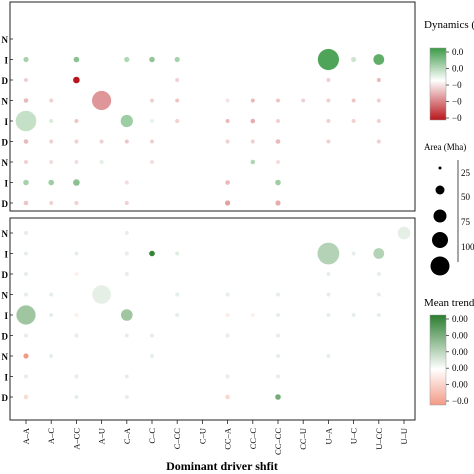  I want to click on x-tick-label: U–C, so click(354, 436).